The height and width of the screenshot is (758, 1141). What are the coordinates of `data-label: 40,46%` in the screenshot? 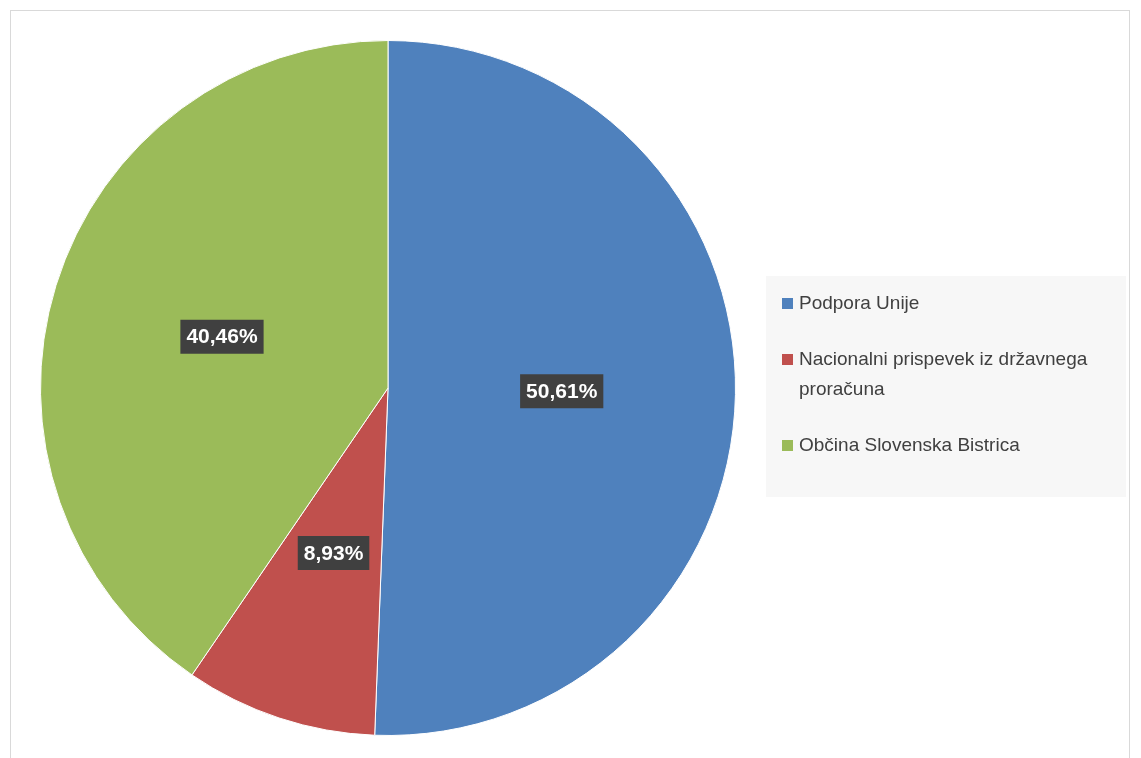 It's located at (222, 336).